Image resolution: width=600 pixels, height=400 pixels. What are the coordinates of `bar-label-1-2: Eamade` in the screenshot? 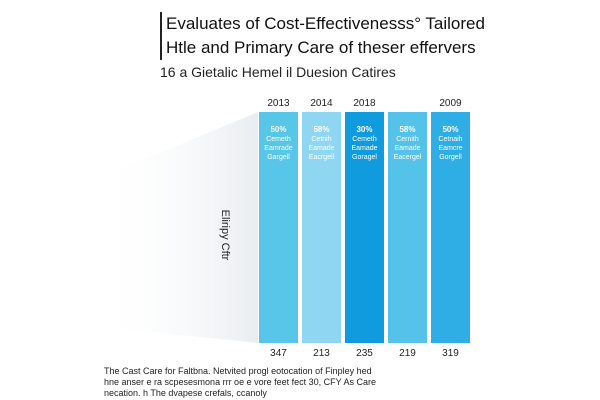 It's located at (321, 148).